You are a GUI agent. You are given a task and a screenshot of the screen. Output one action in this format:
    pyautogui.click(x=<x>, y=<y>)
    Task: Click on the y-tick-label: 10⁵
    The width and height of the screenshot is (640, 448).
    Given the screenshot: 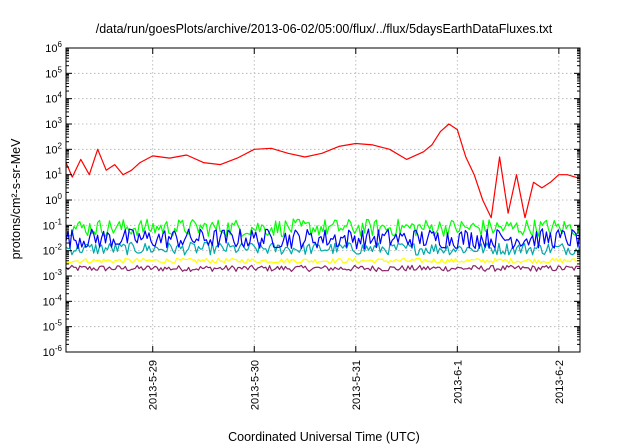 What is the action you would take?
    pyautogui.click(x=53, y=72)
    